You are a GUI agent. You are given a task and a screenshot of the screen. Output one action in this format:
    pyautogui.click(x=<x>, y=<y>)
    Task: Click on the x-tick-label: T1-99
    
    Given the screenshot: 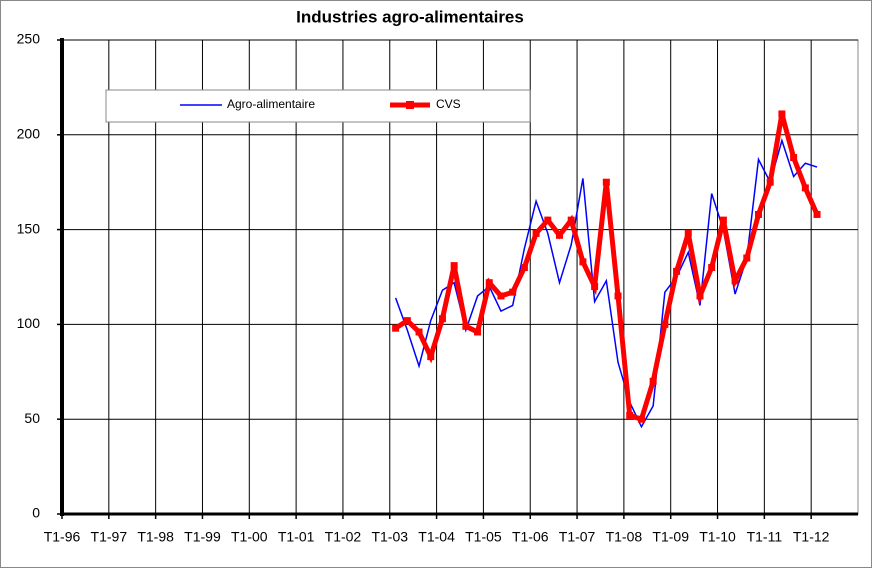 What is the action you would take?
    pyautogui.click(x=202, y=537)
    